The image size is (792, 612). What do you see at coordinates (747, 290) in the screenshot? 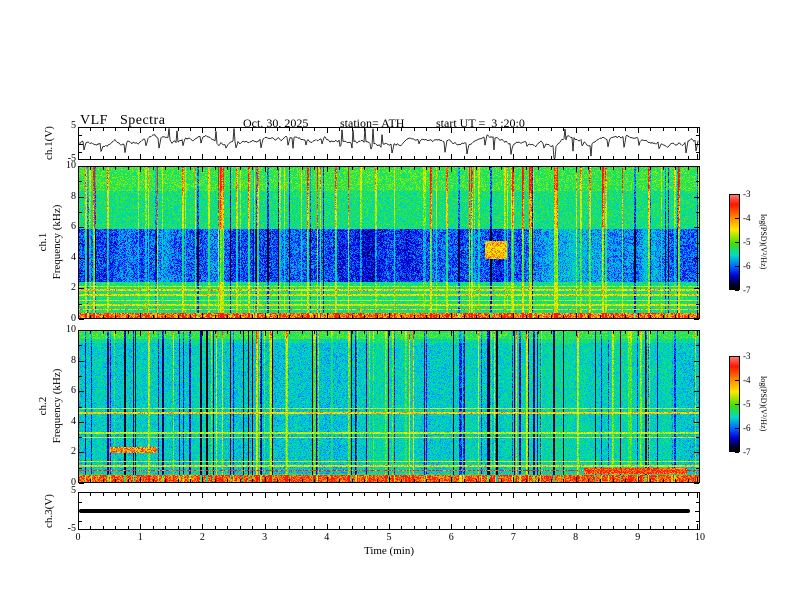
I see `colorbar-tick-label: -7` at bounding box center [747, 290].